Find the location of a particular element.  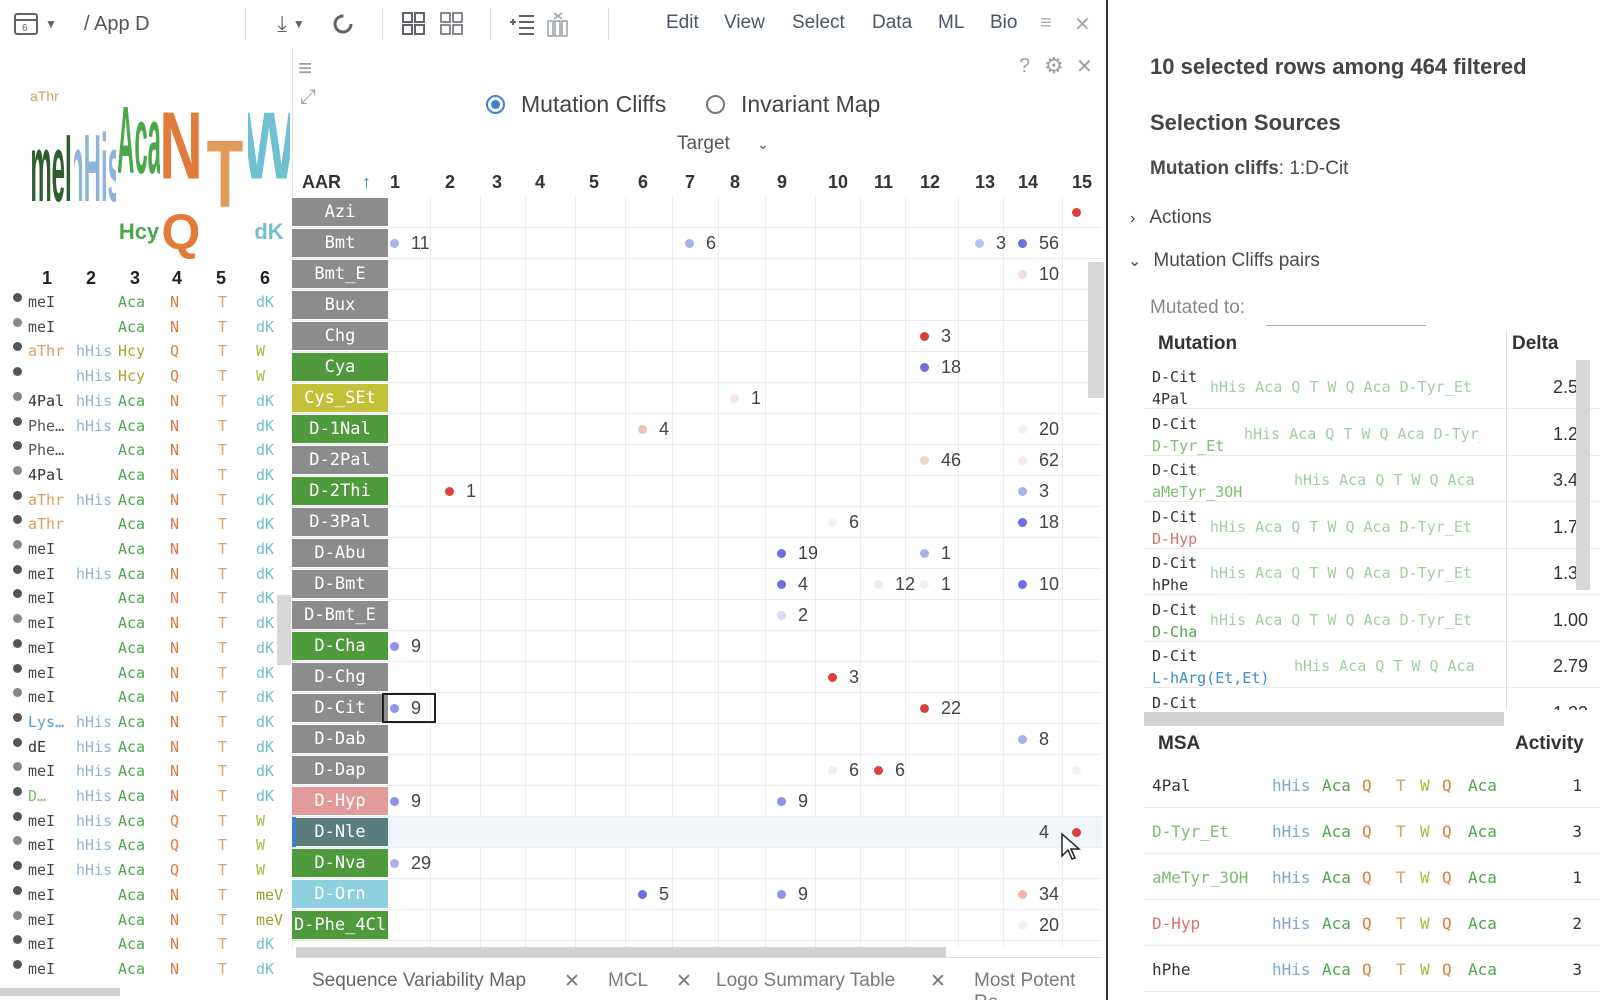

aar-cell: D-1Nal is located at coordinates (340, 429).